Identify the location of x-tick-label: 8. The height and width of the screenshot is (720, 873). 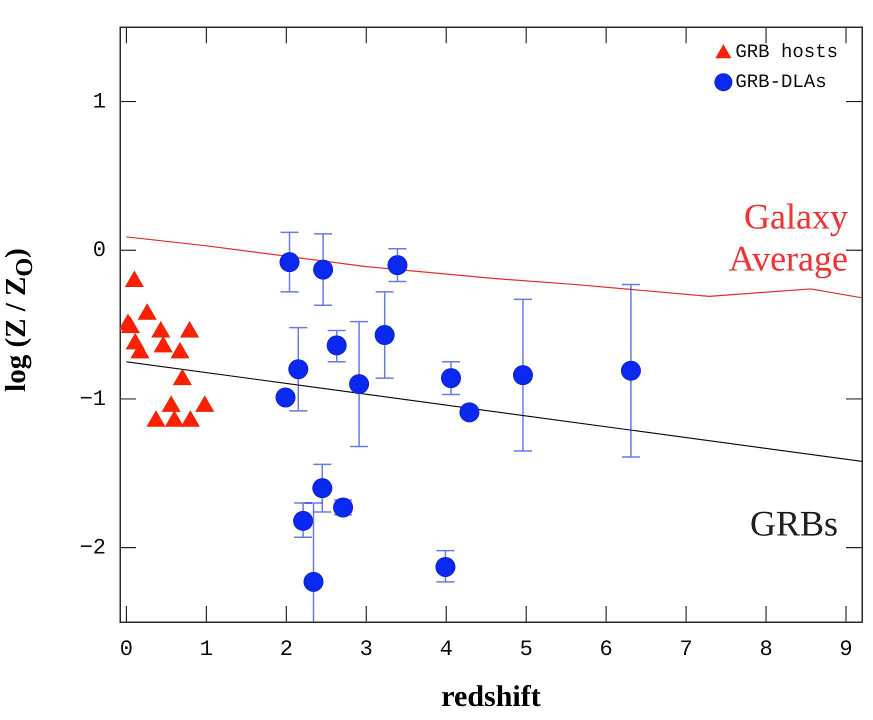
(766, 649).